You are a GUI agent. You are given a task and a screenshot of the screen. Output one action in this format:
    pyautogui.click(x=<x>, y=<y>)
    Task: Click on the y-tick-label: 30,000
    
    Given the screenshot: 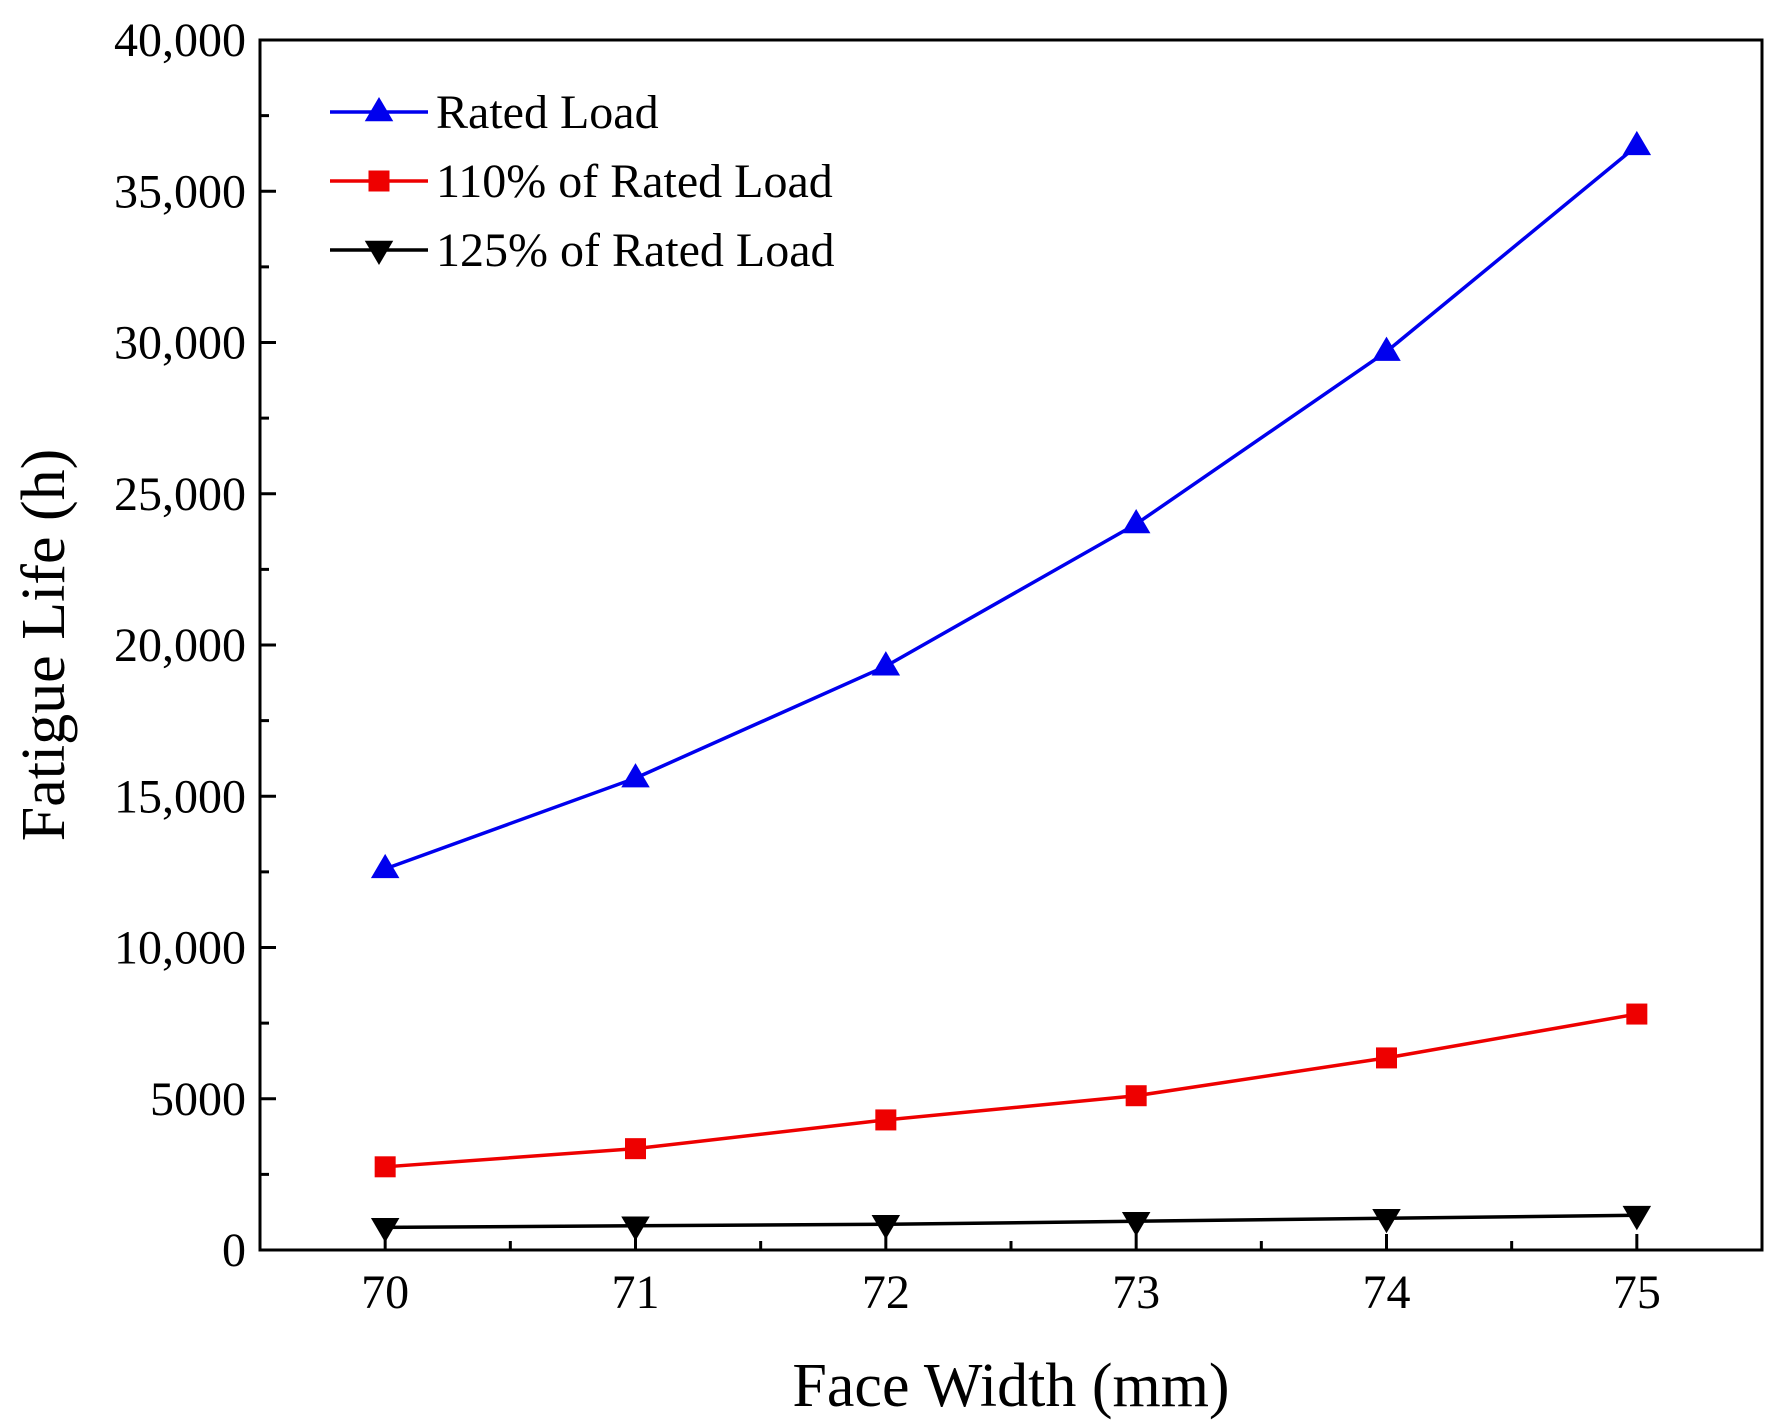 What is the action you would take?
    pyautogui.click(x=180, y=343)
    